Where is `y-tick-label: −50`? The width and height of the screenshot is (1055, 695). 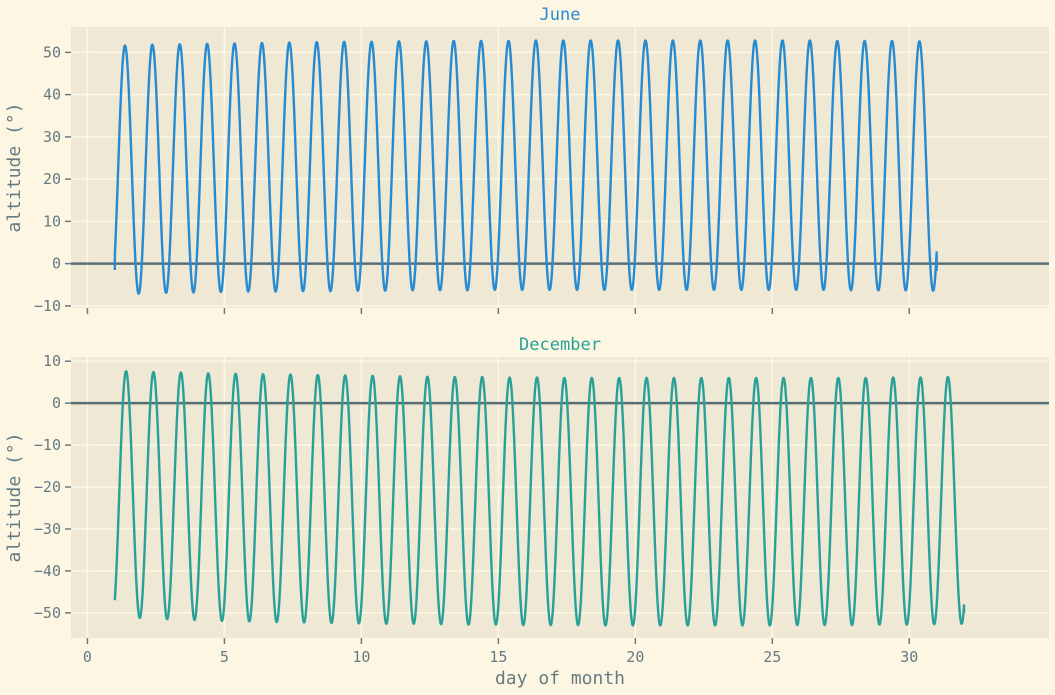 y-tick-label: −50 is located at coordinates (47, 613).